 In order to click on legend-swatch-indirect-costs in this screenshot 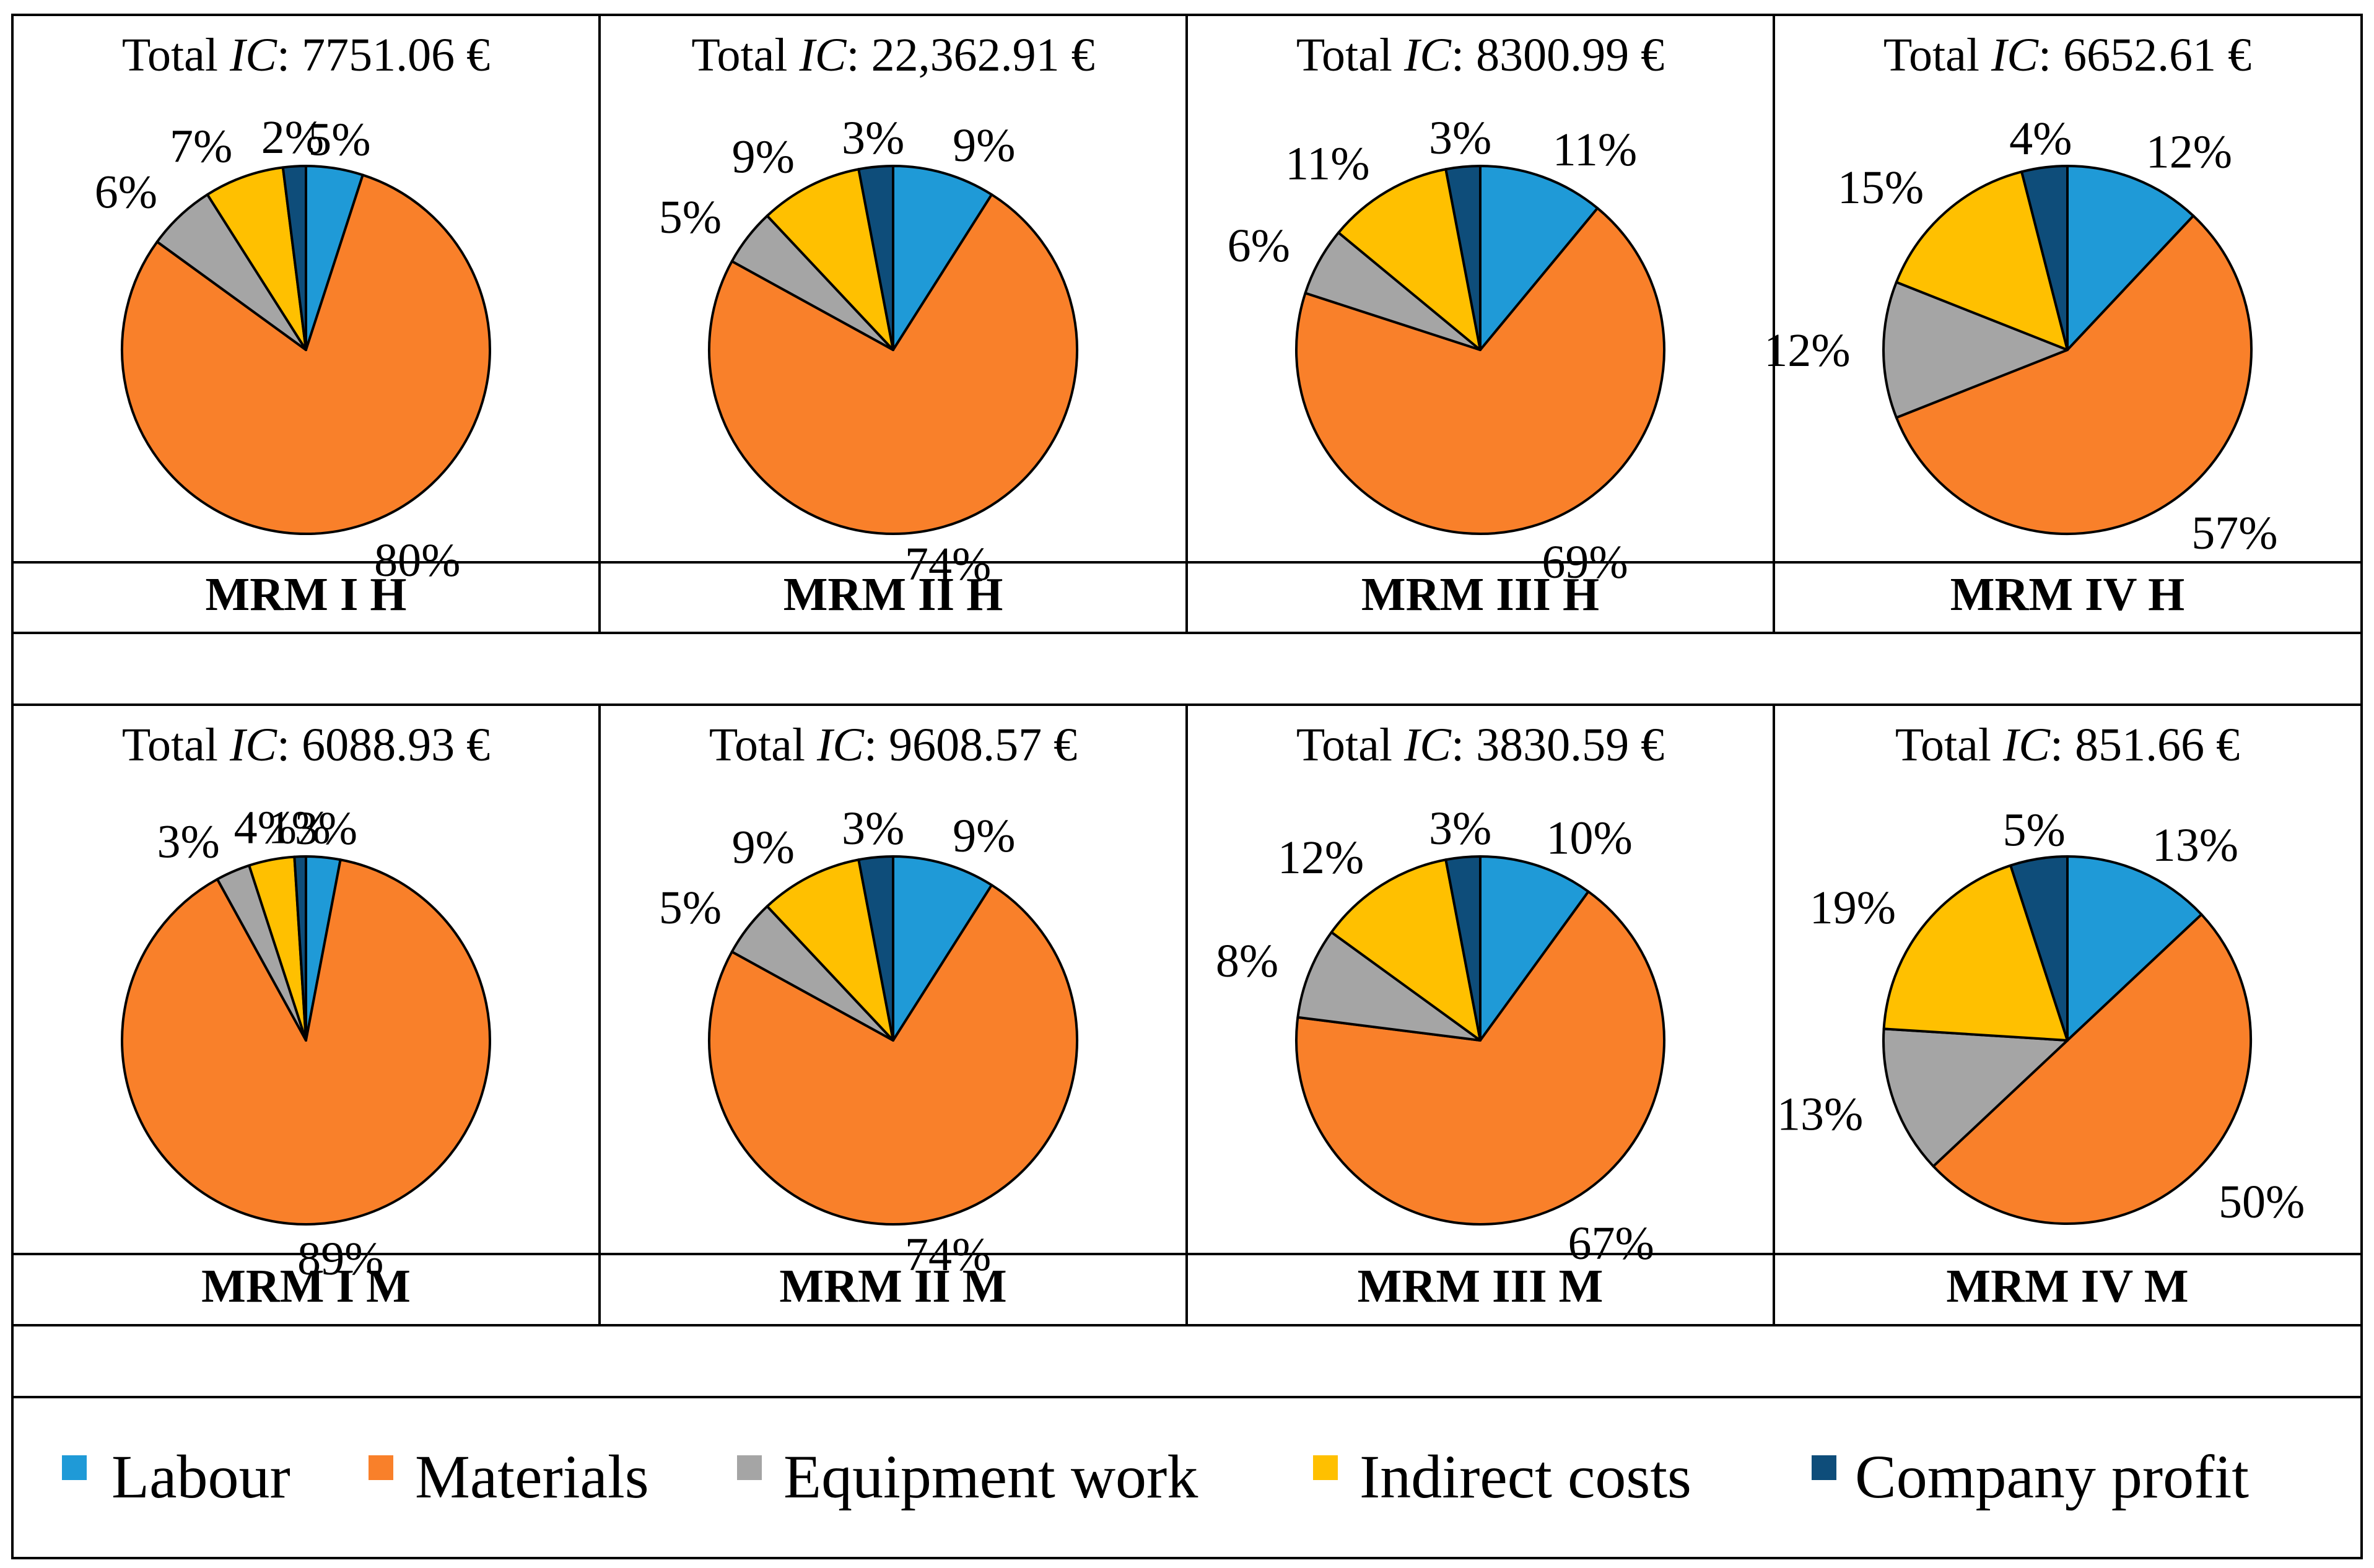, I will do `click(1325, 1468)`.